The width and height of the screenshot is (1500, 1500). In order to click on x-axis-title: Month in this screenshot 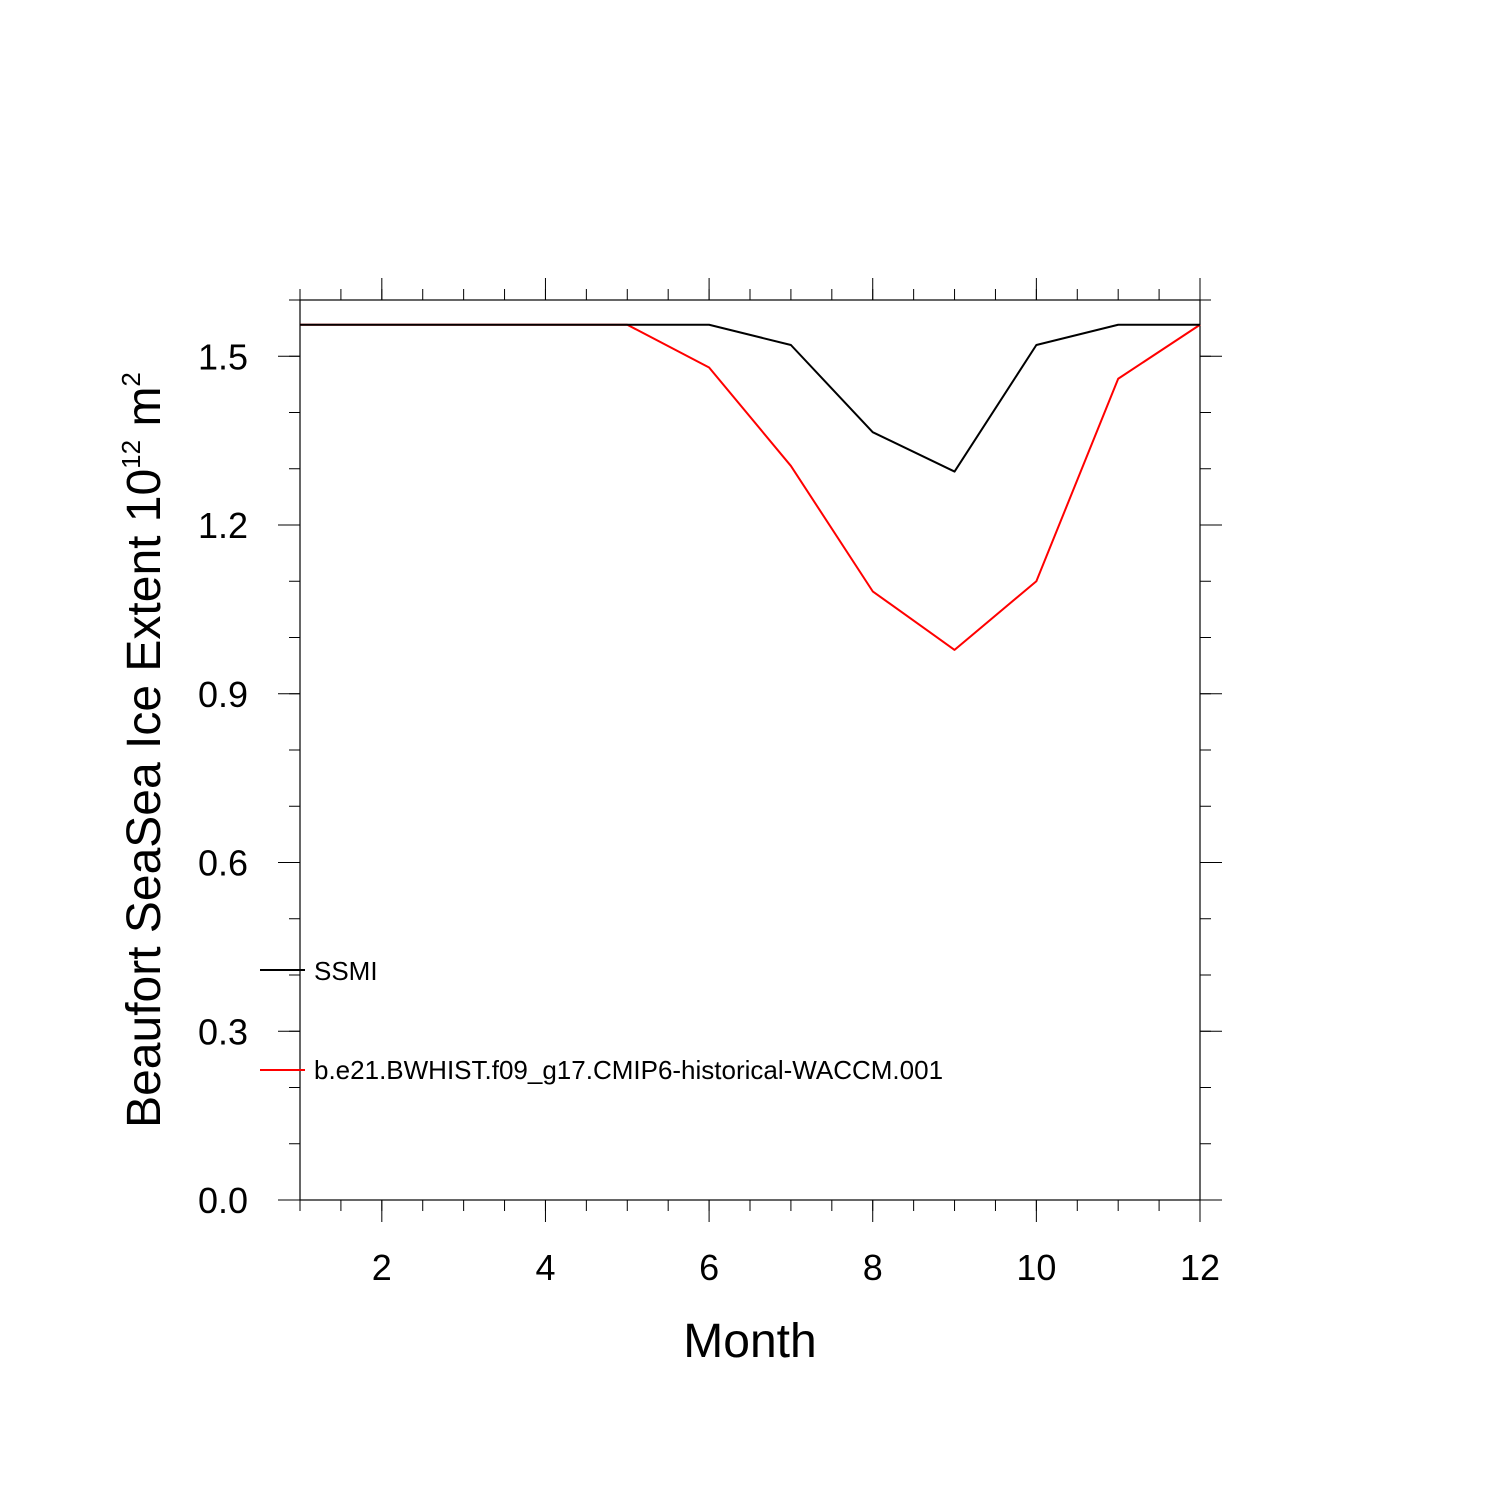, I will do `click(749, 1341)`.